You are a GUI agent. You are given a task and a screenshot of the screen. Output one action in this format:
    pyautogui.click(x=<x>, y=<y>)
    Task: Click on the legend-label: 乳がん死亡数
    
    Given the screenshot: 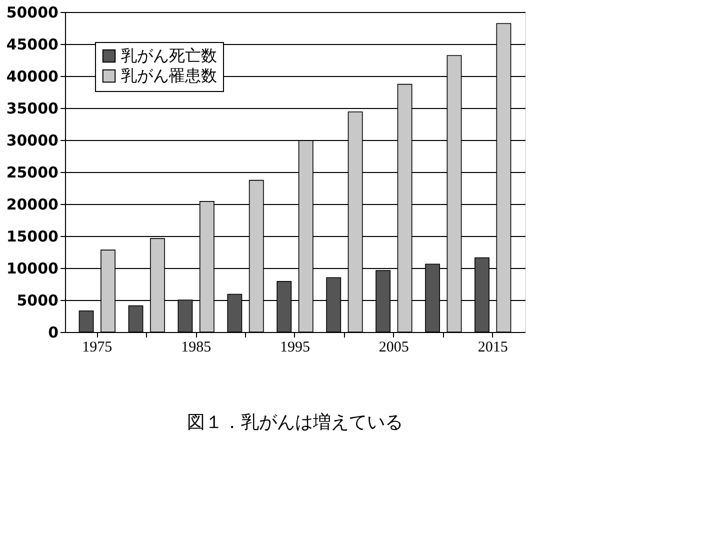 What is the action you would take?
    pyautogui.click(x=169, y=55)
    